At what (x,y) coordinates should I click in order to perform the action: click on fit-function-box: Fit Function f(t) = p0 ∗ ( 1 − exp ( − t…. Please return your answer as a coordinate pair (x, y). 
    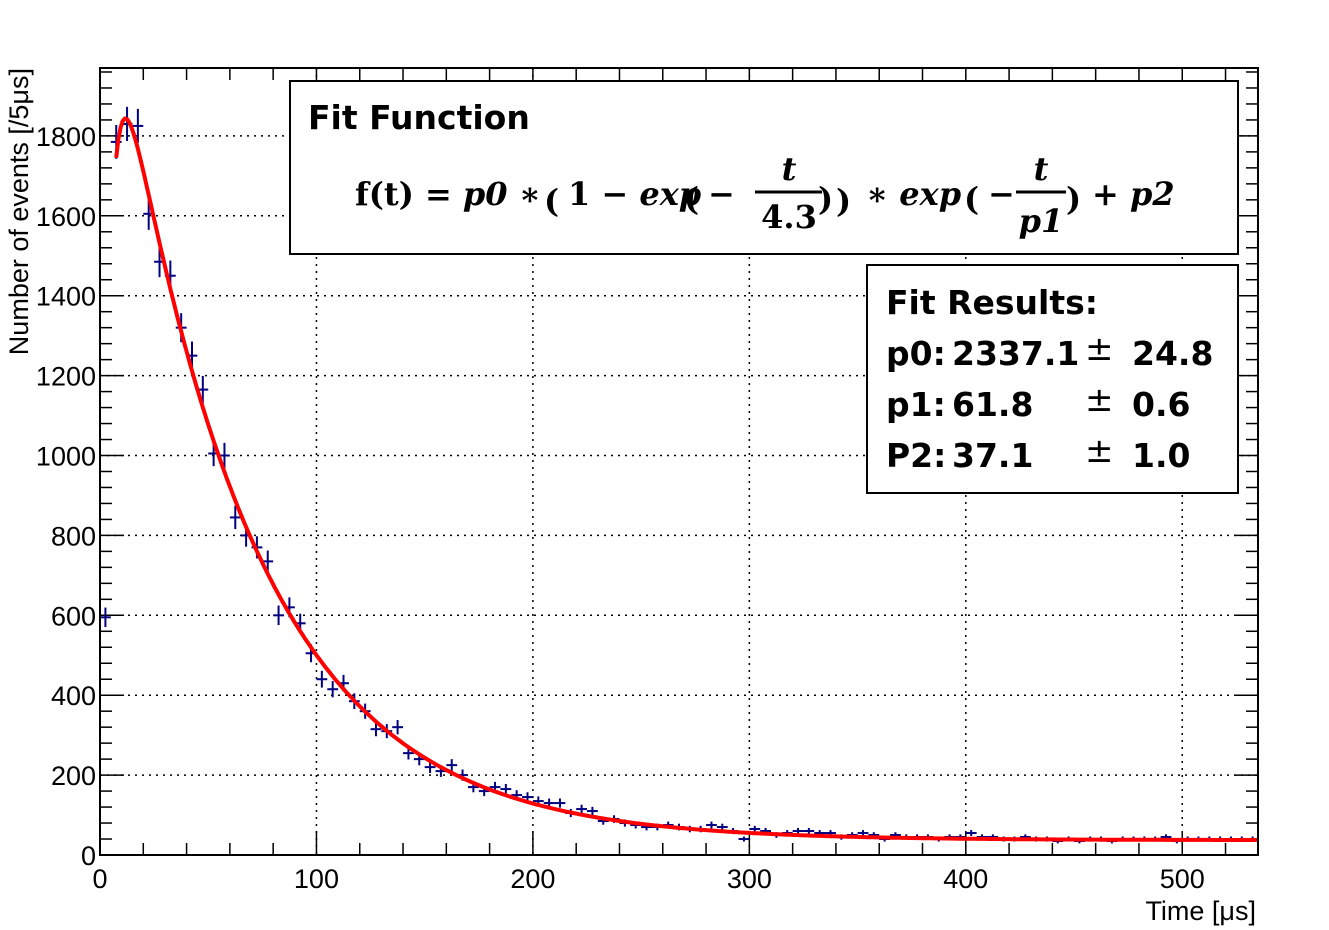
    Looking at the image, I should click on (764, 167).